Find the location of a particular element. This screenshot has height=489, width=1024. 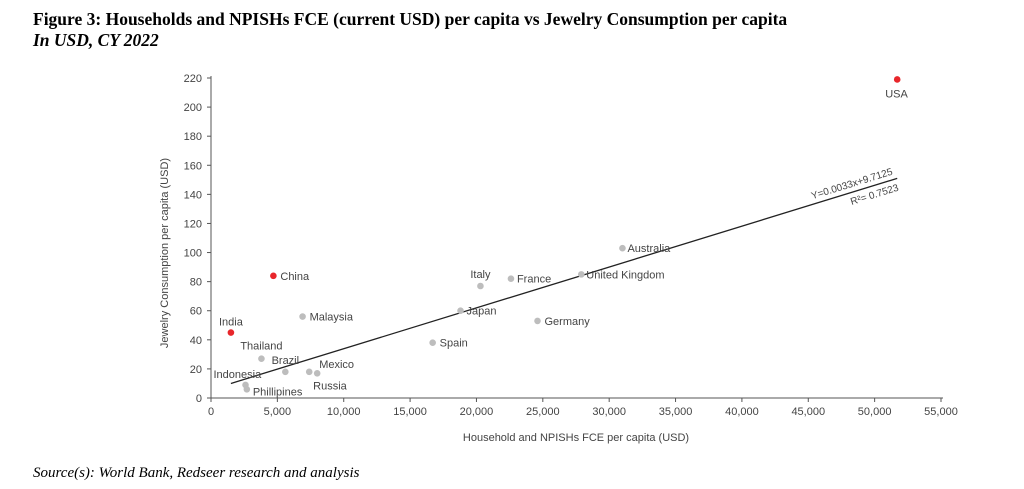

y-axis-label: Jewelry Consumption per capita (USD) is located at coordinates (165, 253).